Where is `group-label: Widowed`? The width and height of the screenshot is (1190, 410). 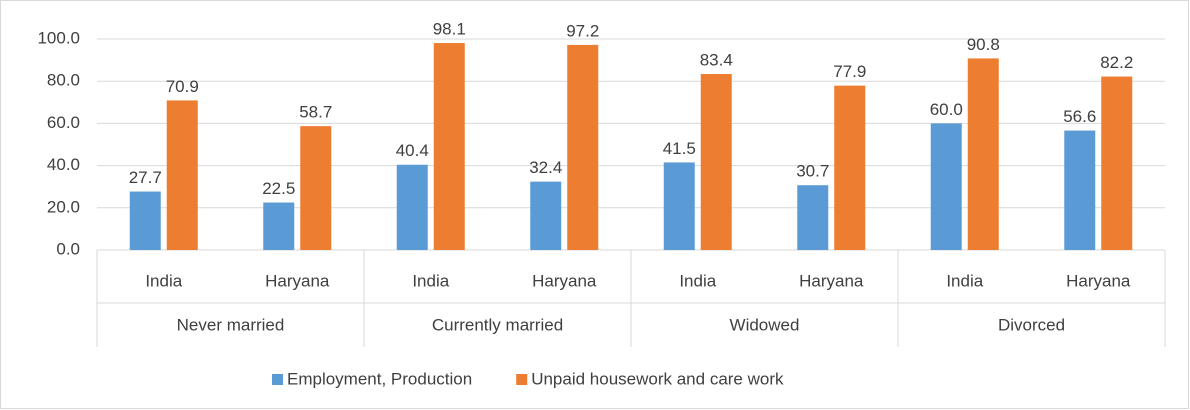 group-label: Widowed is located at coordinates (765, 324).